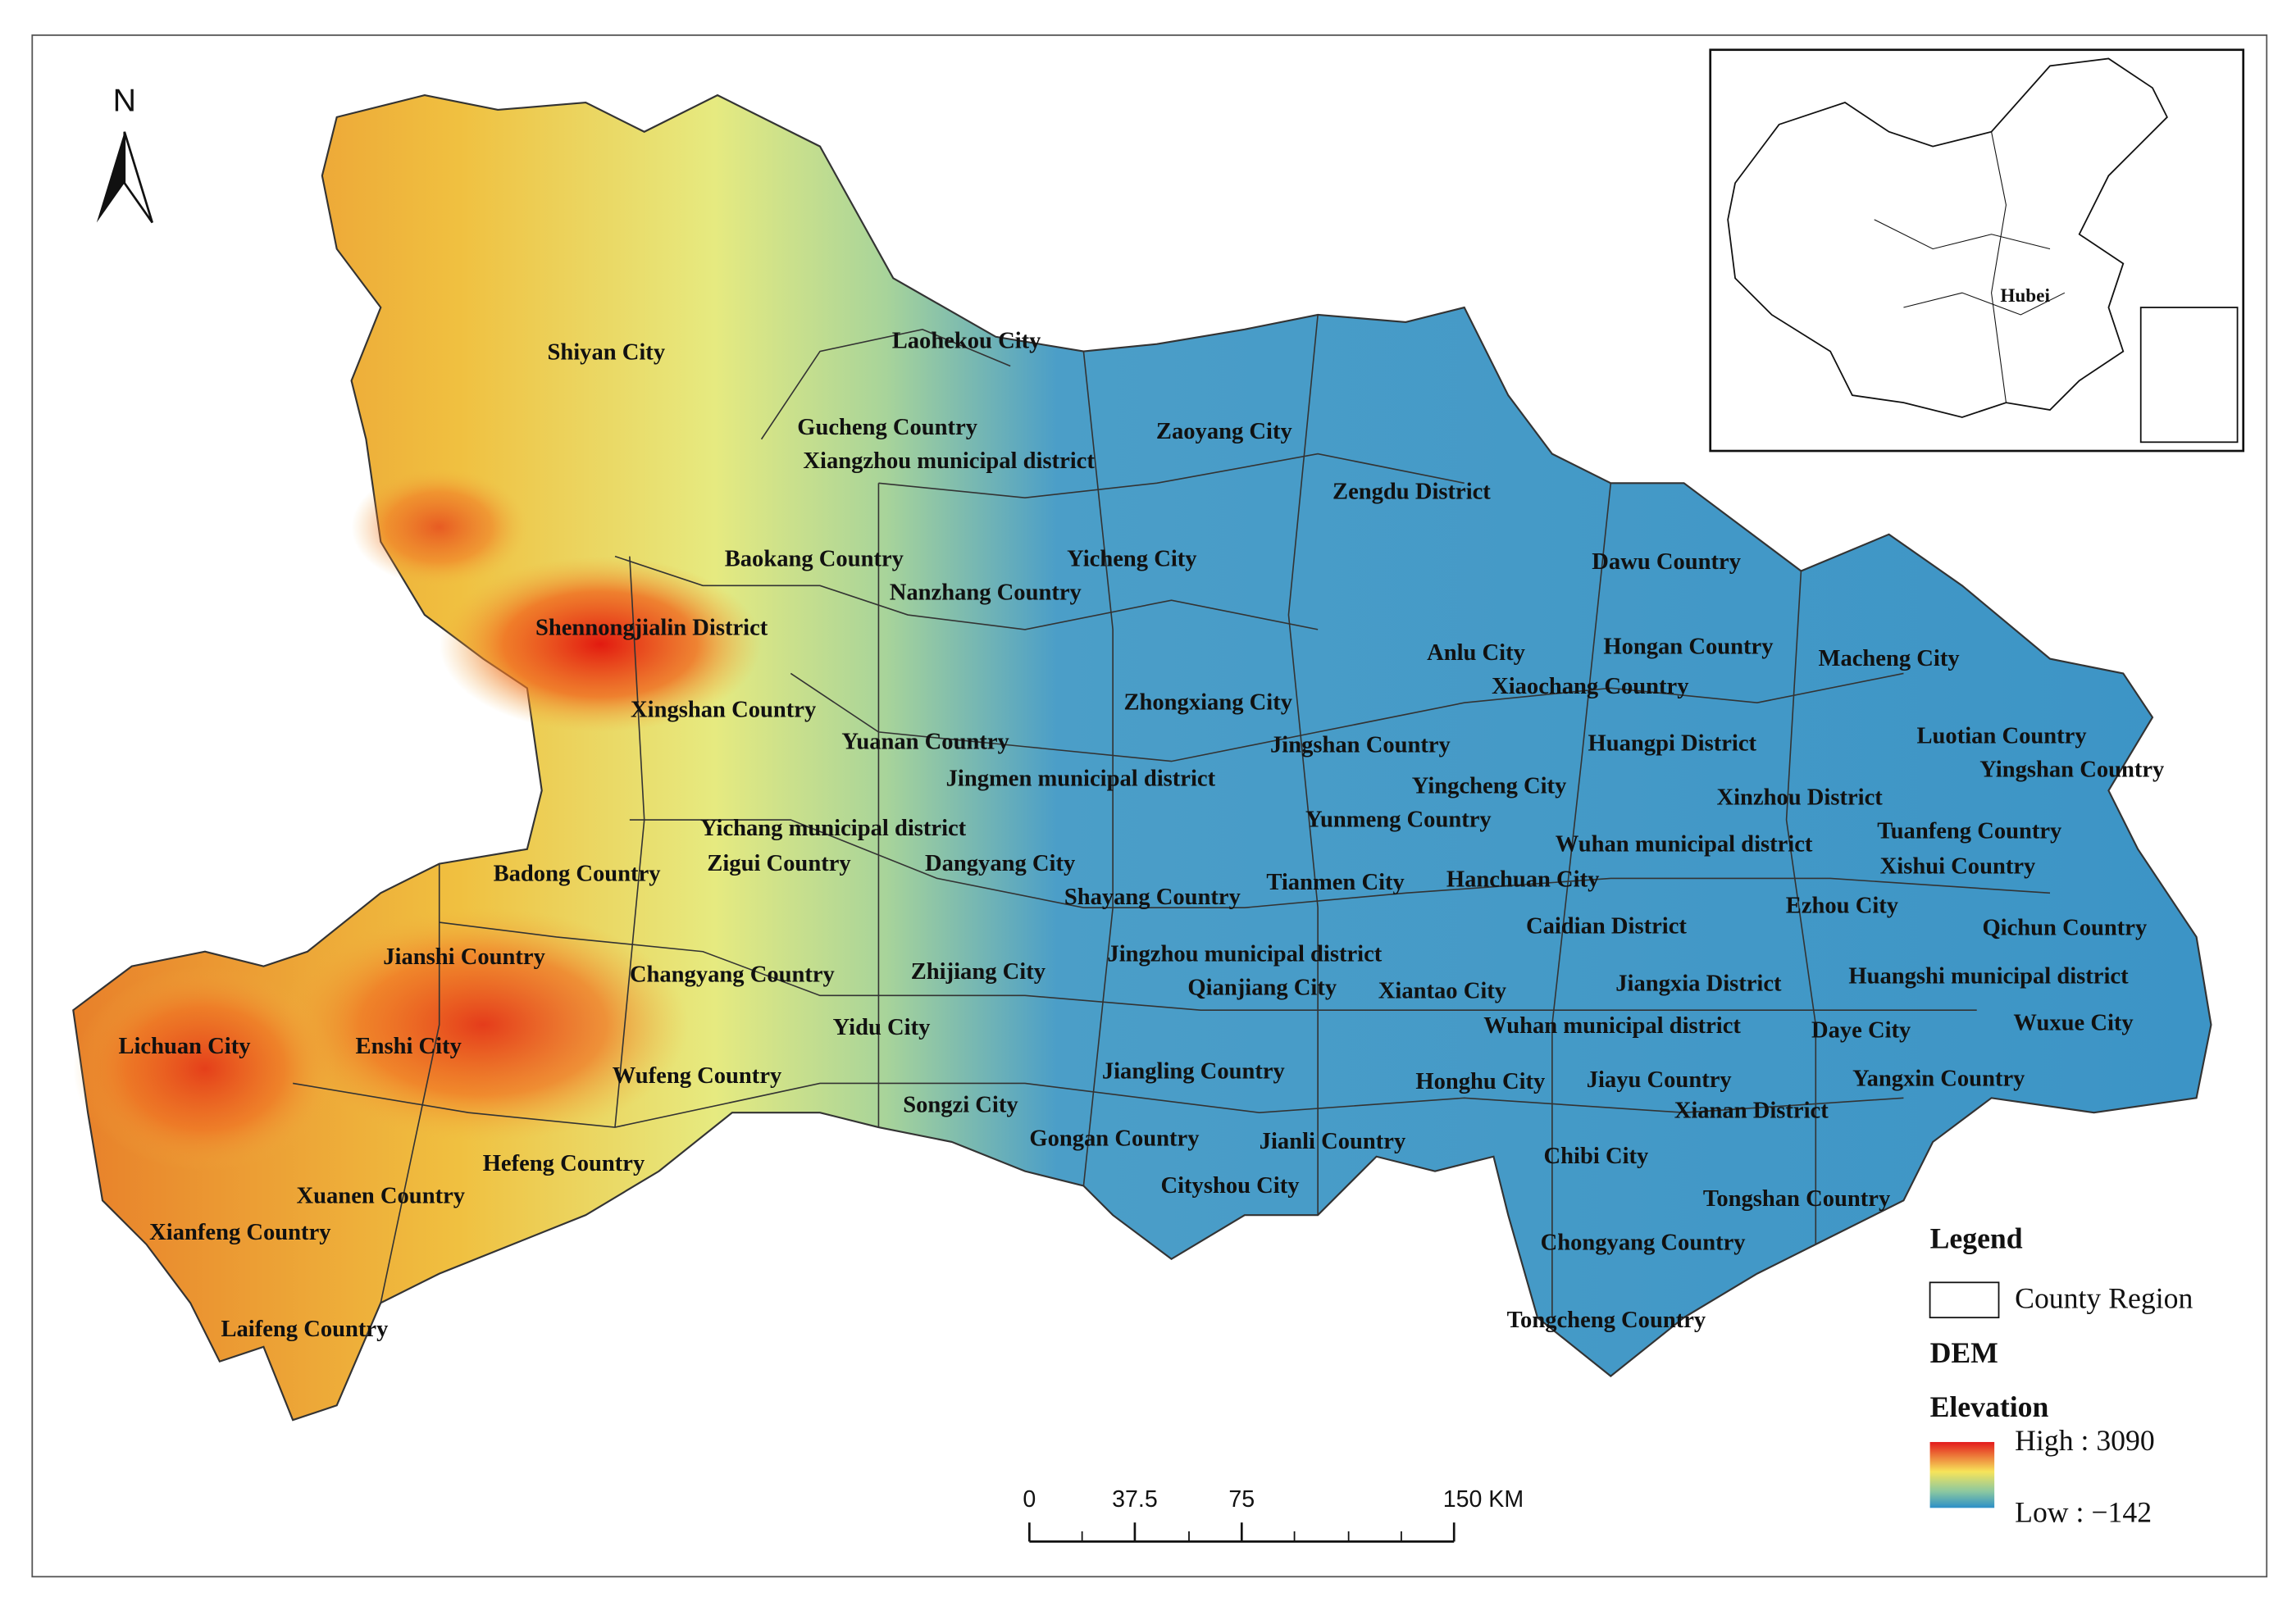  I want to click on place-label: Jingshan Country, so click(1360, 745).